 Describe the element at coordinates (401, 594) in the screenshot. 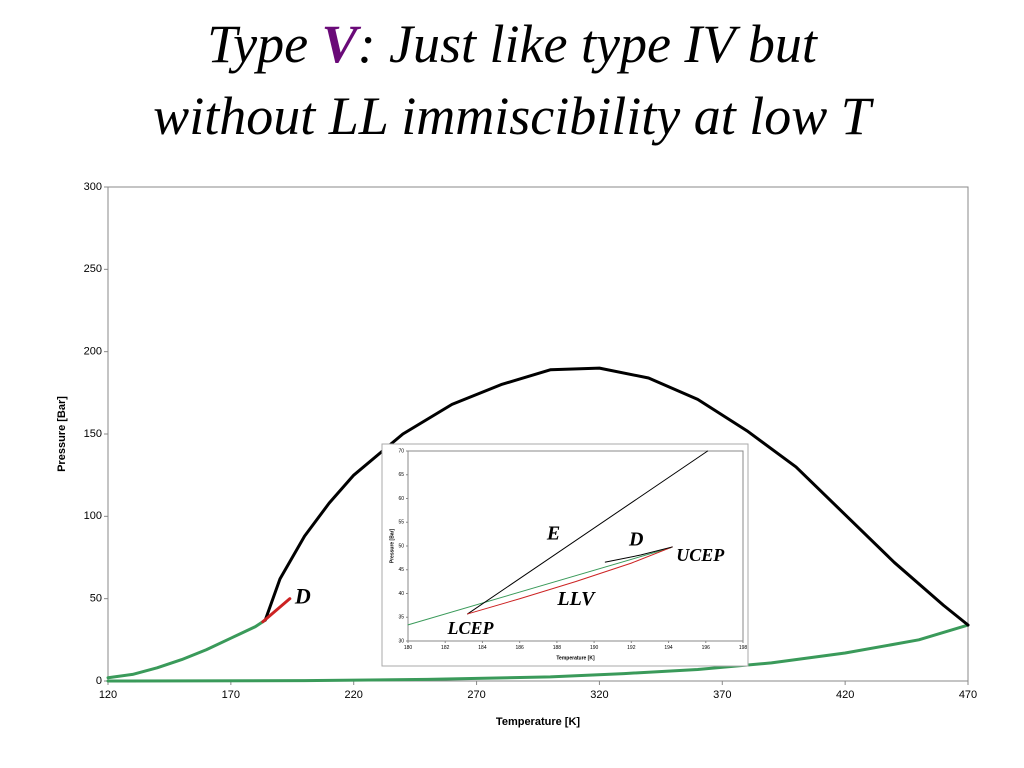

I see `y-tick-label: 40` at that location.